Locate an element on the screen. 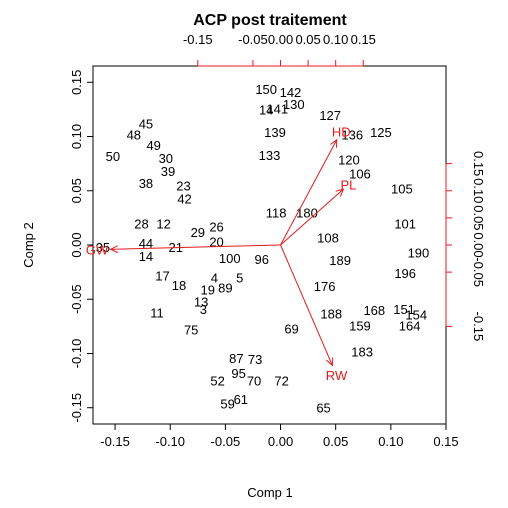 The height and width of the screenshot is (508, 508). x-axis-bottom: -0.15 -0.10 -0.05 0.00 0.05 0.10 0.15 is located at coordinates (279, 436).